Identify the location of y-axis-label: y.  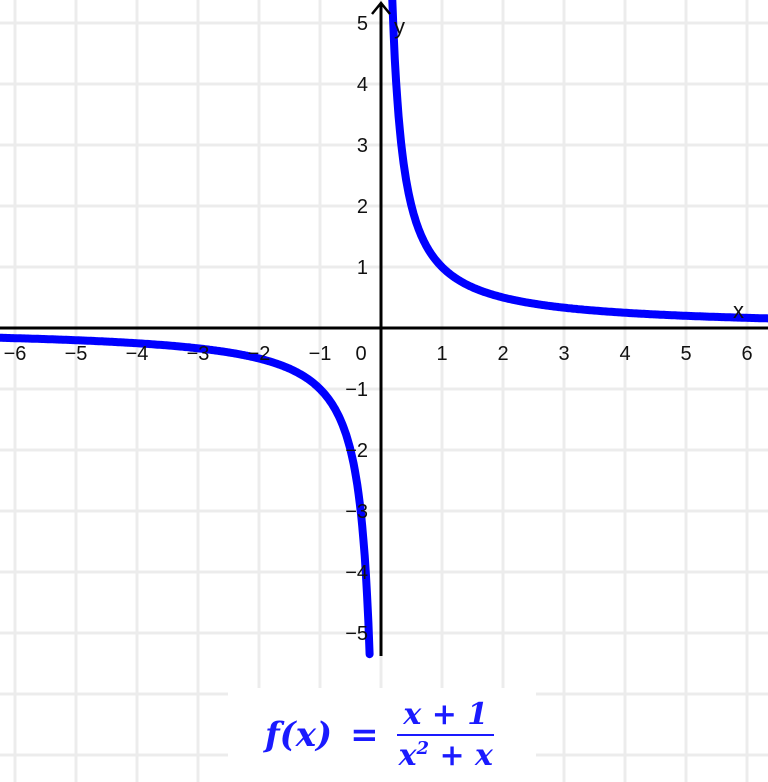
(399, 26).